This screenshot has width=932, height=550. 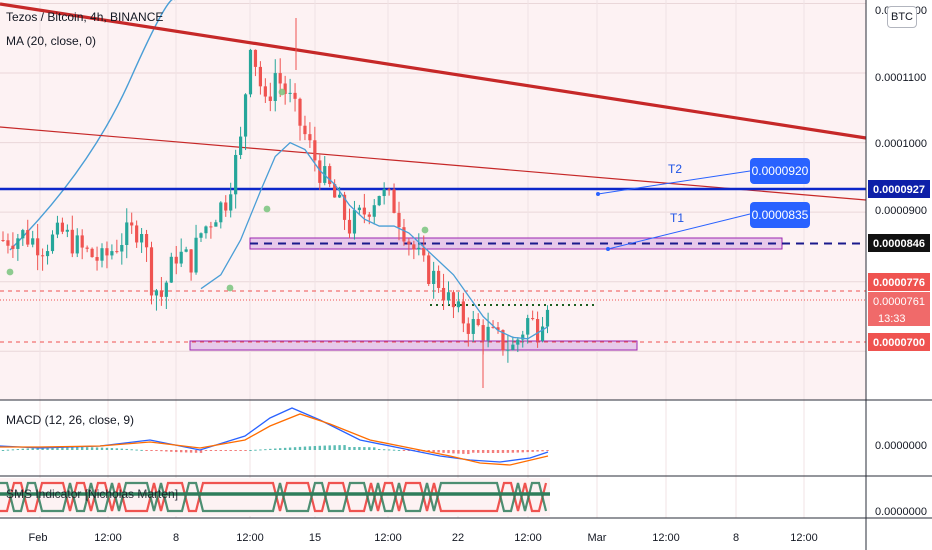 I want to click on time-tick-label: Mar, so click(x=597, y=538).